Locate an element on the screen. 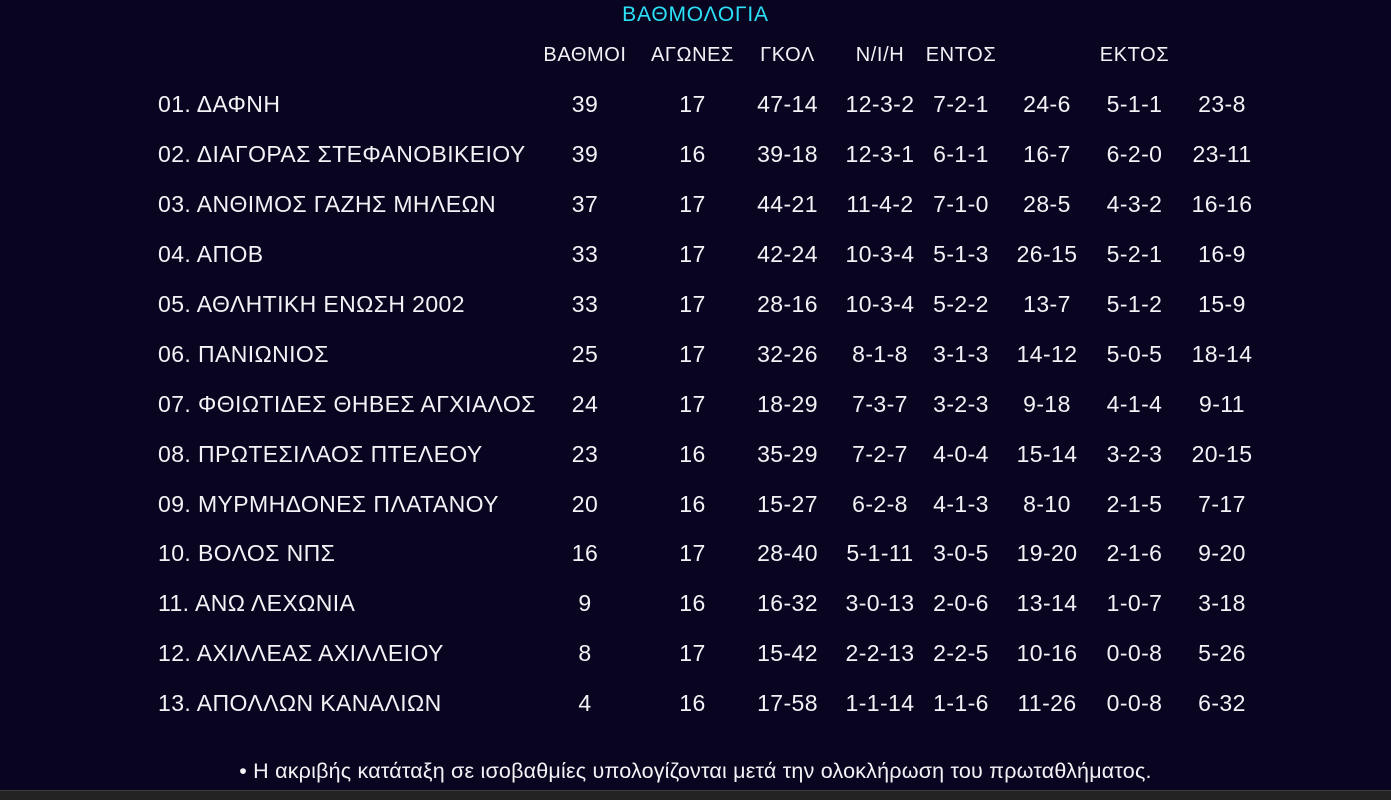 Image resolution: width=1391 pixels, height=800 pixels. home-goals-value: 8-10 is located at coordinates (1047, 503).